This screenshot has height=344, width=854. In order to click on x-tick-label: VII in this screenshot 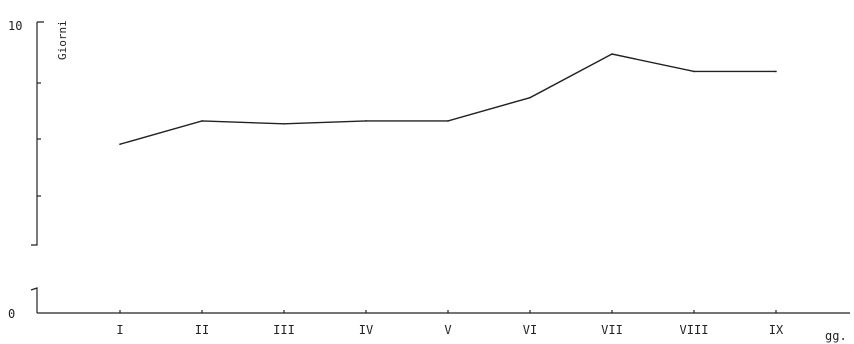, I will do `click(612, 330)`.